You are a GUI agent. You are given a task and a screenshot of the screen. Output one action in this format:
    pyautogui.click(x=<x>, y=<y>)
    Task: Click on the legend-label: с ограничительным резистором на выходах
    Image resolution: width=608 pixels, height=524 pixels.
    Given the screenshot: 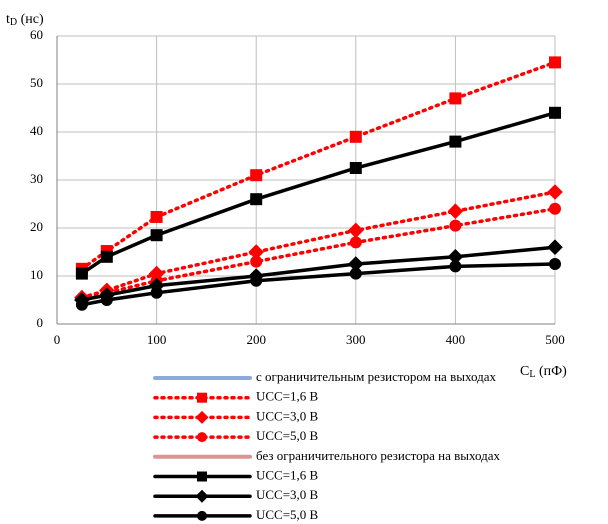 What is the action you would take?
    pyautogui.click(x=376, y=376)
    